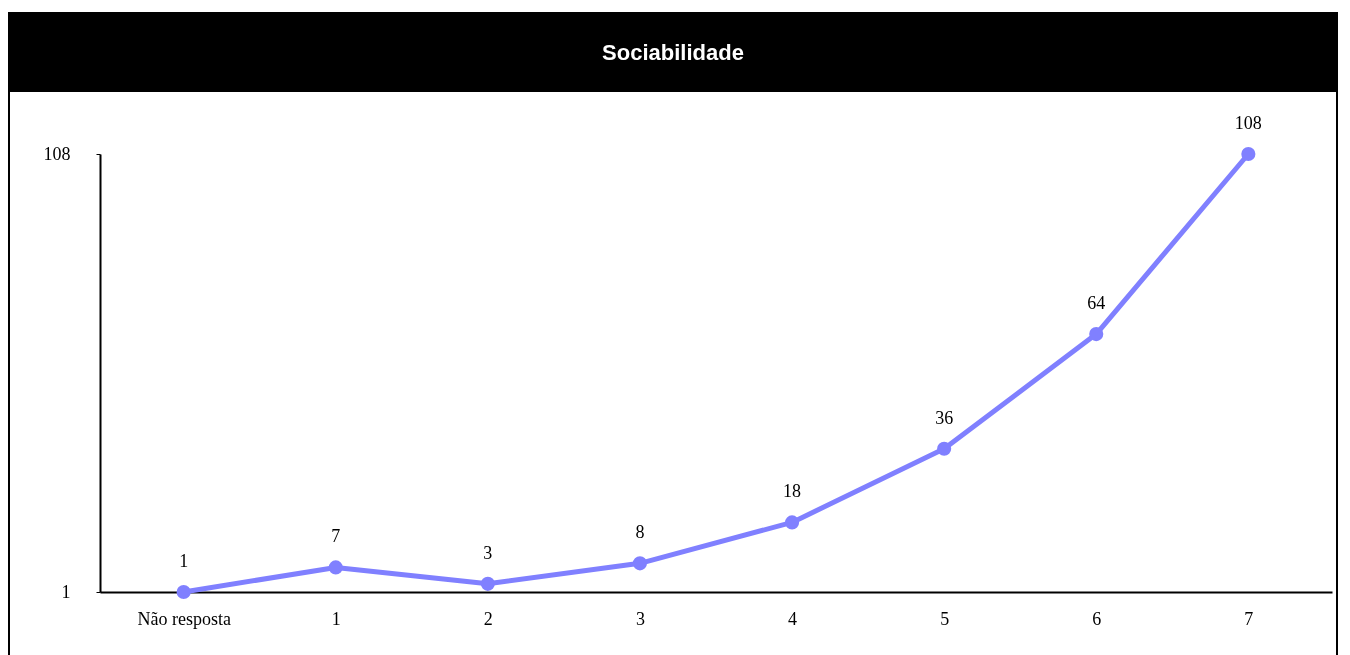  What do you see at coordinates (640, 532) in the screenshot?
I see `data-label: 8` at bounding box center [640, 532].